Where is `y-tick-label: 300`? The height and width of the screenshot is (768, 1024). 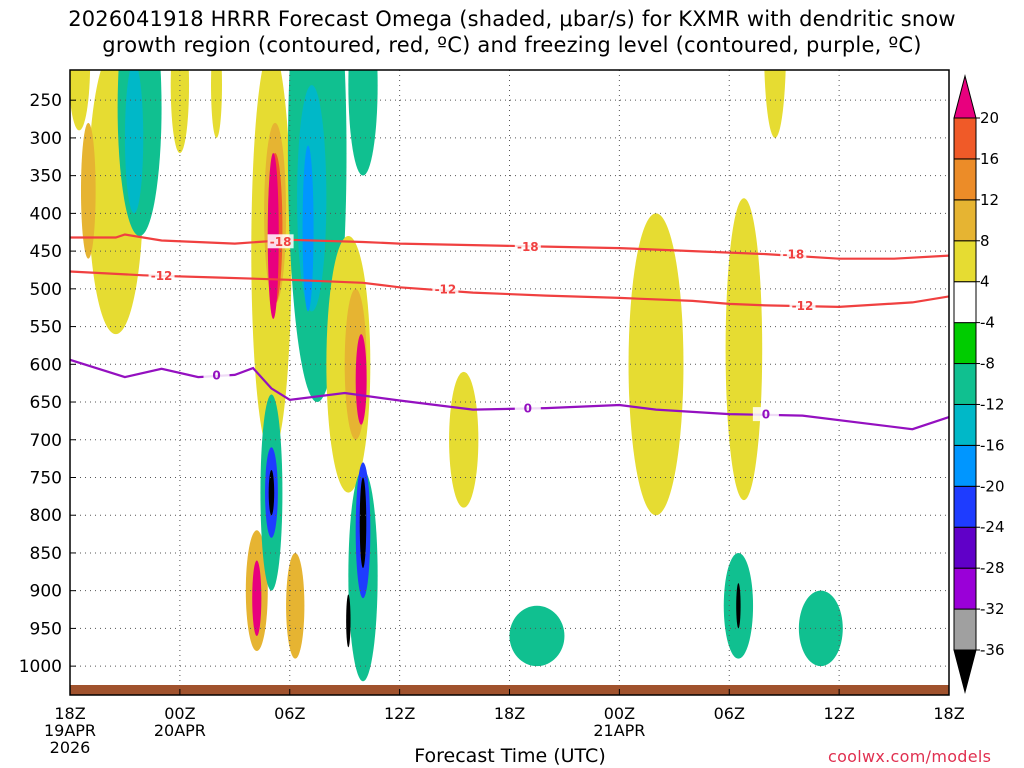
y-tick-label: 300 is located at coordinates (46, 139).